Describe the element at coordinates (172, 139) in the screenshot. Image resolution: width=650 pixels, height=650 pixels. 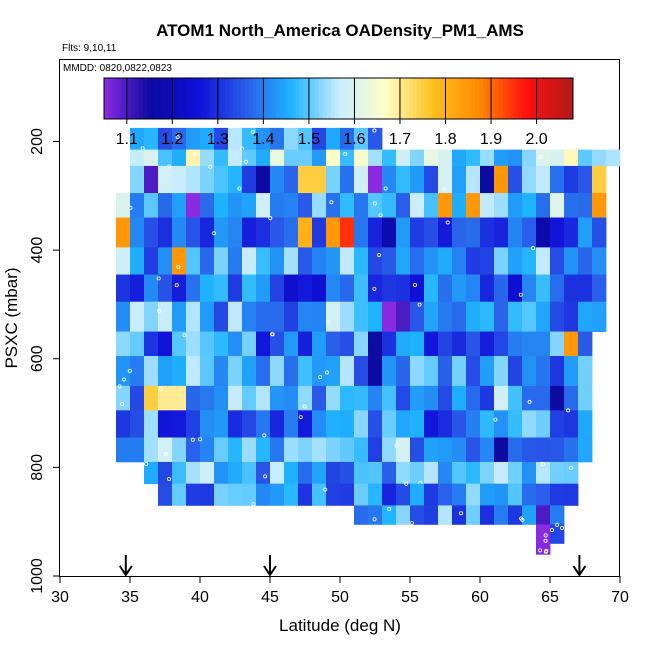
I see `colorbar-tick-label: 1.2` at that location.